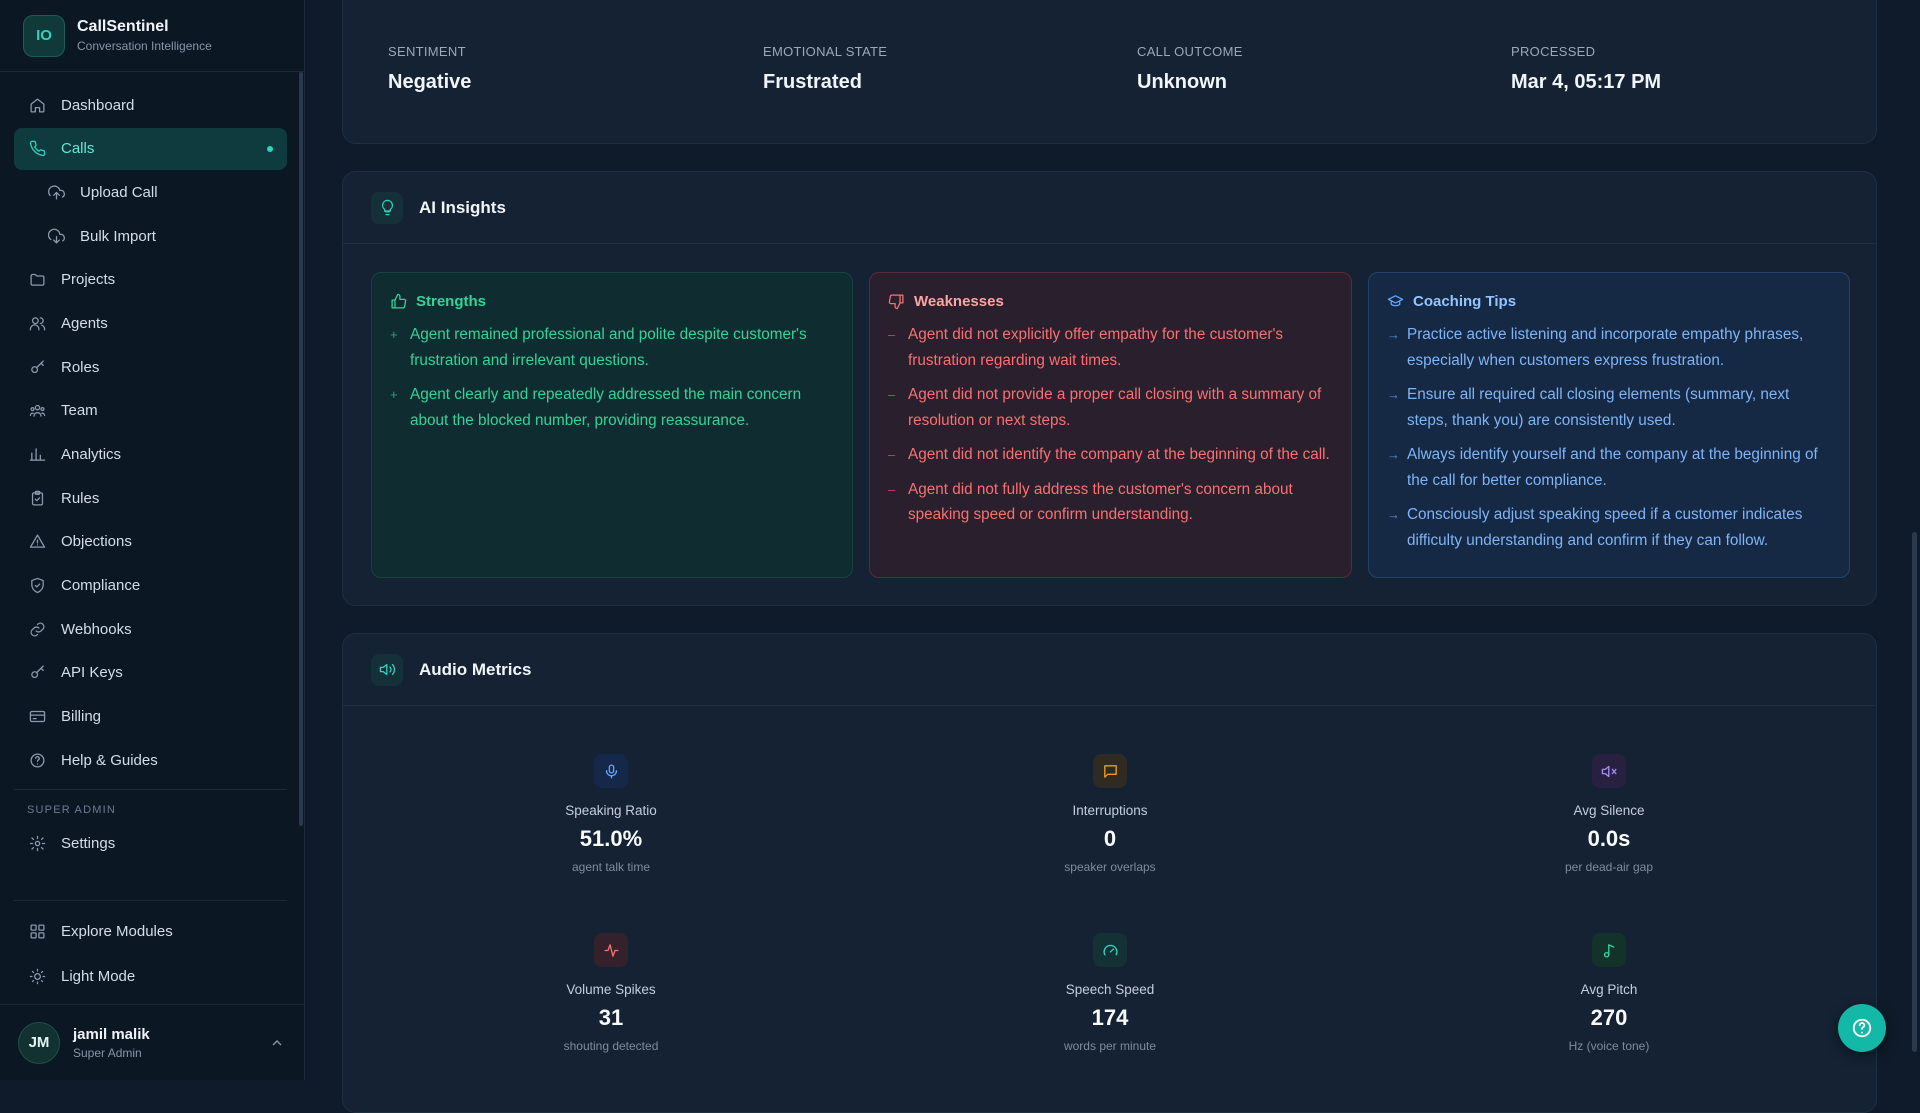 This screenshot has height=1113, width=1920. I want to click on sidebar-item-webhooks: Webhooks, so click(150, 629).